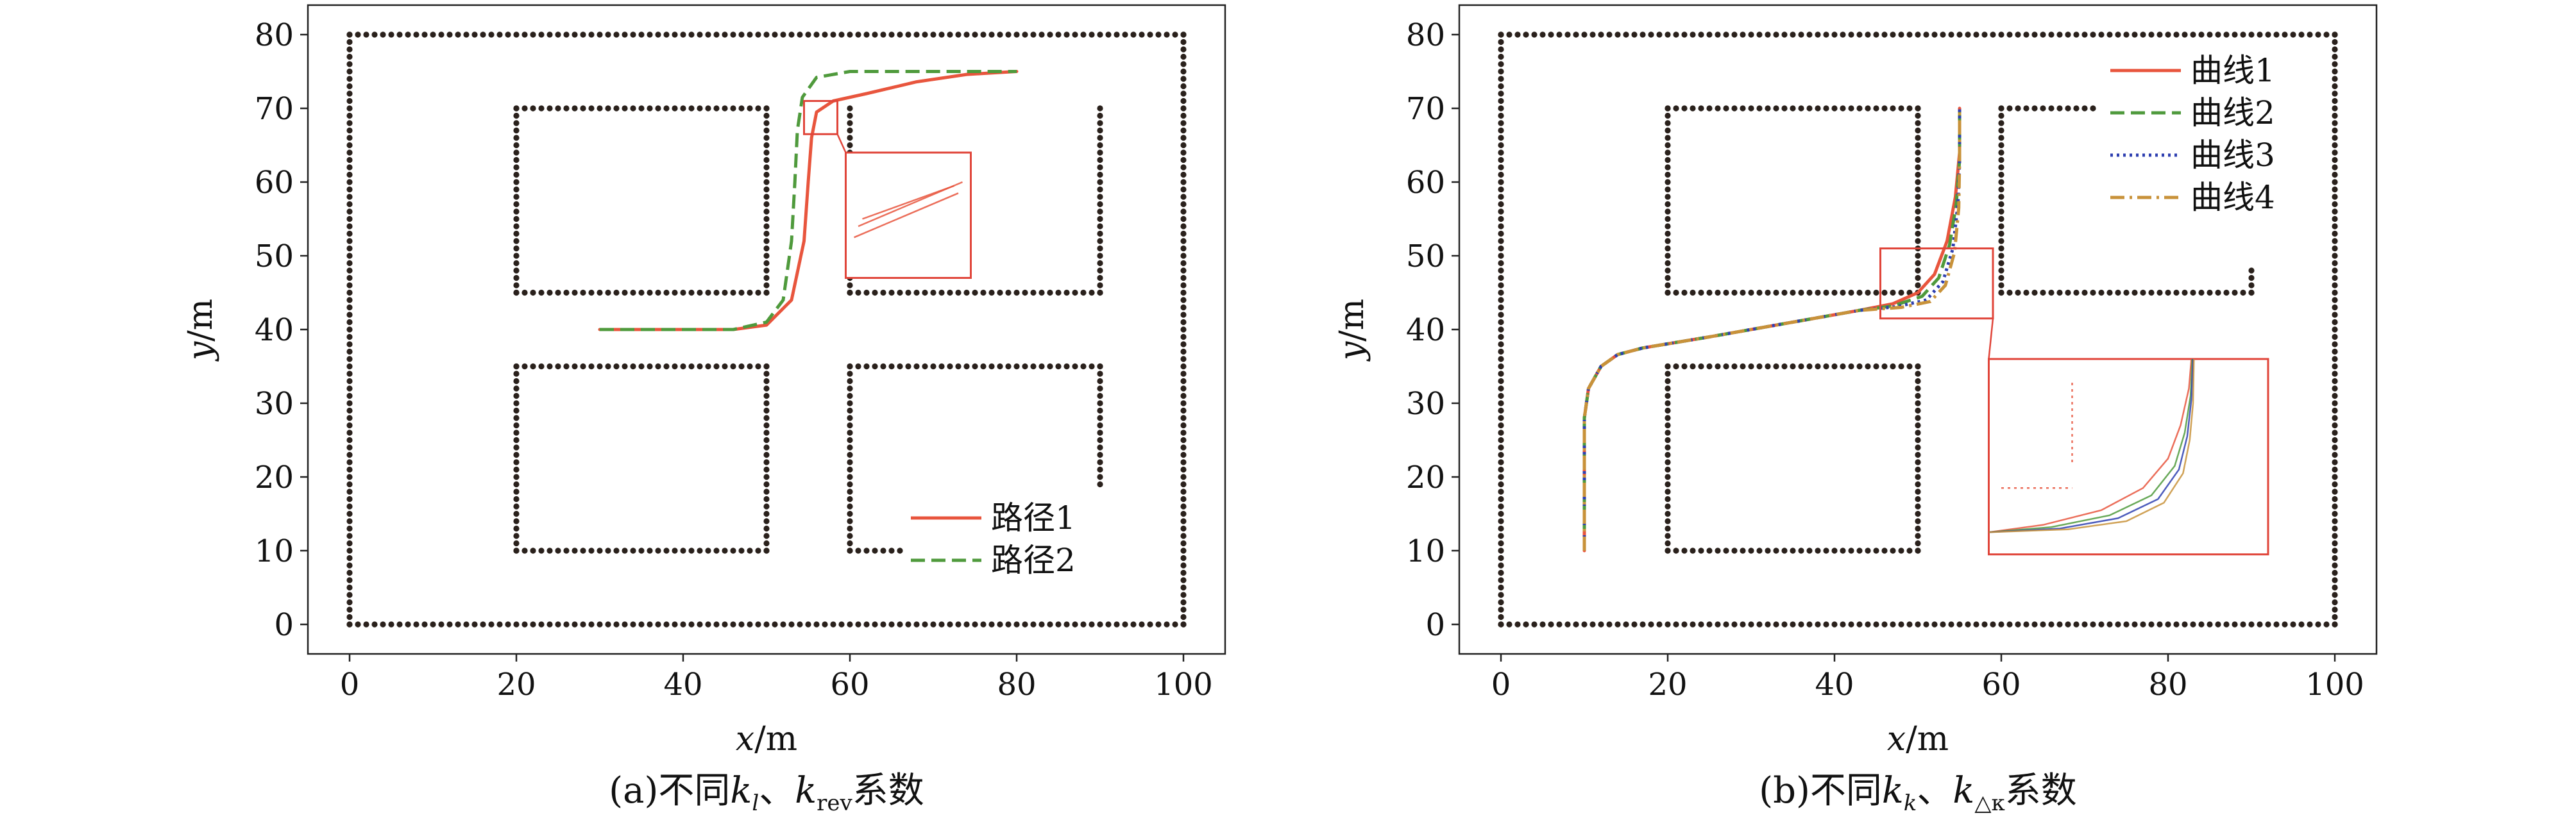 This screenshot has width=2576, height=818. Describe the element at coordinates (1910, 803) in the screenshot. I see `caption-coef-1-sub: k` at that location.